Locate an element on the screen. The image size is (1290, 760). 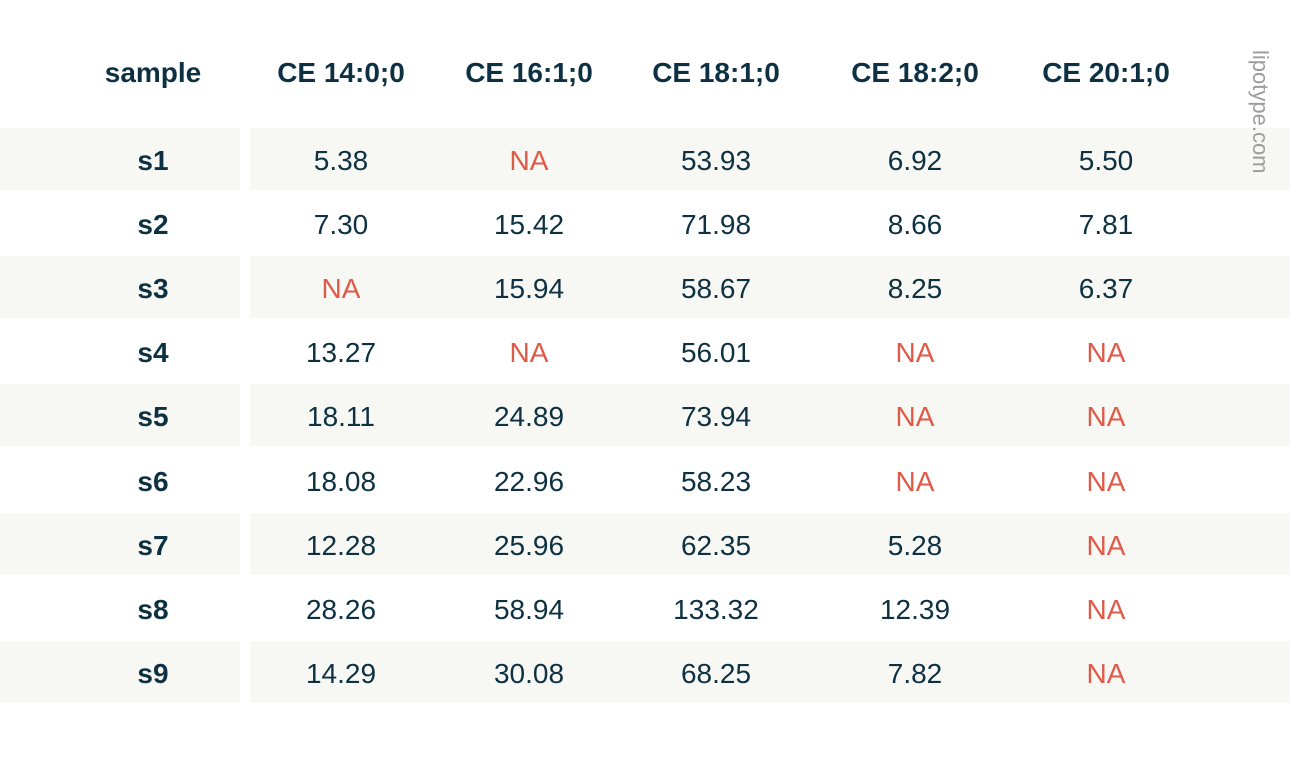
table-row: s2 7.30 15.42 71.98 8.66 7.81 is located at coordinates (645, 223).